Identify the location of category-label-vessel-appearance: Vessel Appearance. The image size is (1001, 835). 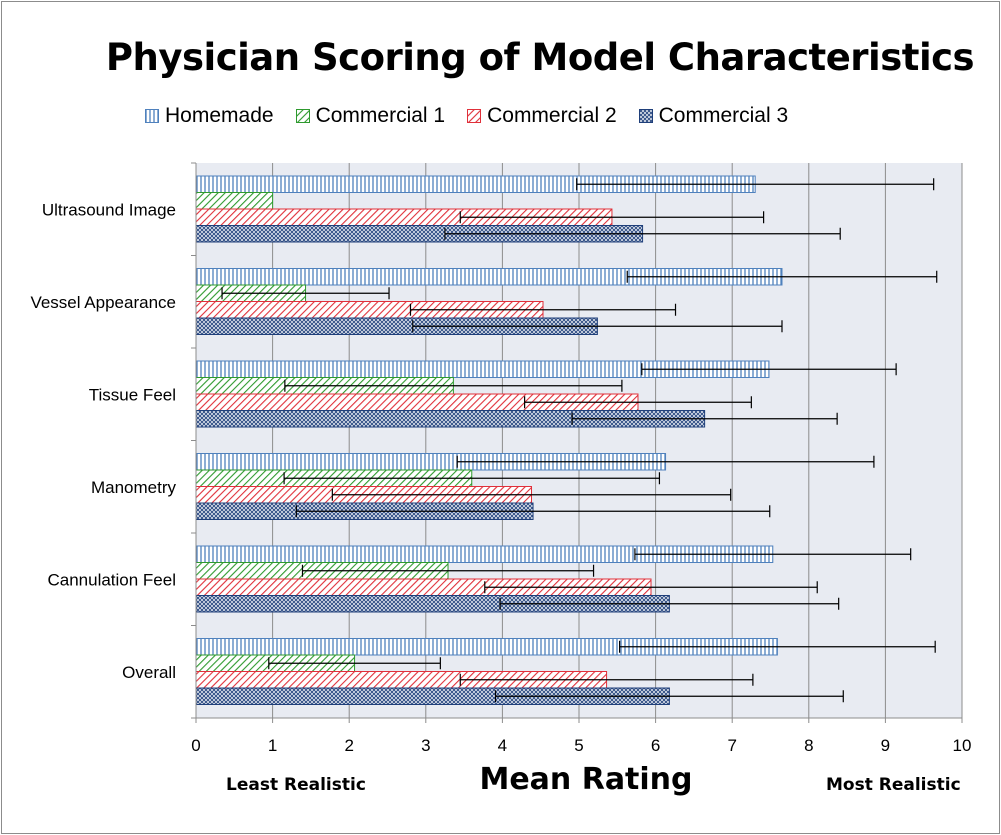
(103, 302).